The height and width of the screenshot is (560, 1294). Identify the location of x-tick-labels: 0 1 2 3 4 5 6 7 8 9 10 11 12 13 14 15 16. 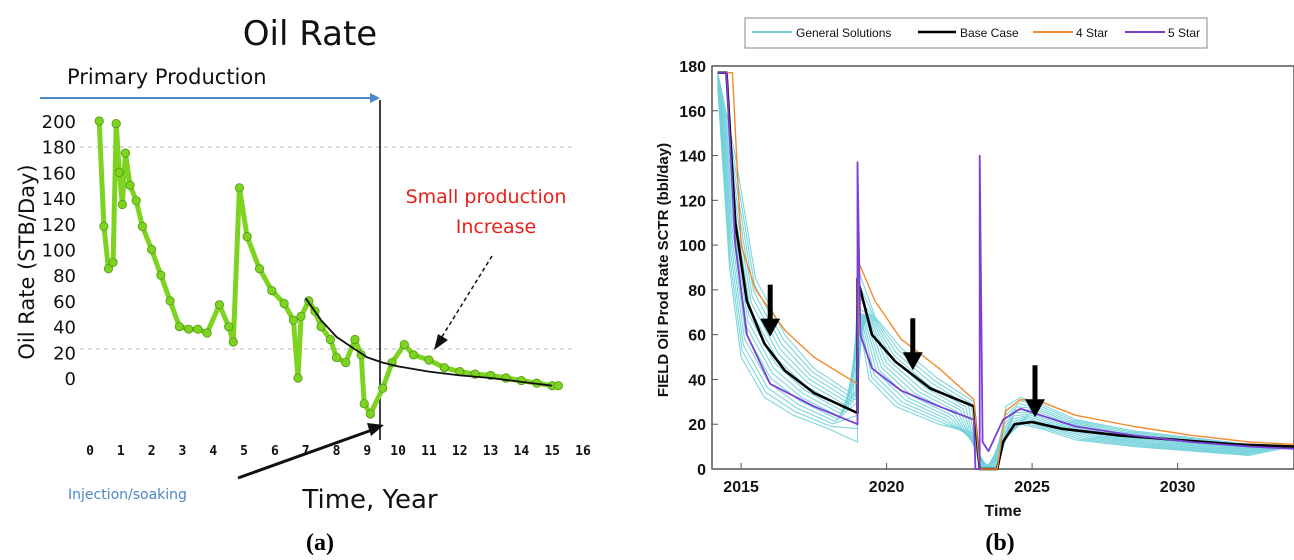
(338, 451).